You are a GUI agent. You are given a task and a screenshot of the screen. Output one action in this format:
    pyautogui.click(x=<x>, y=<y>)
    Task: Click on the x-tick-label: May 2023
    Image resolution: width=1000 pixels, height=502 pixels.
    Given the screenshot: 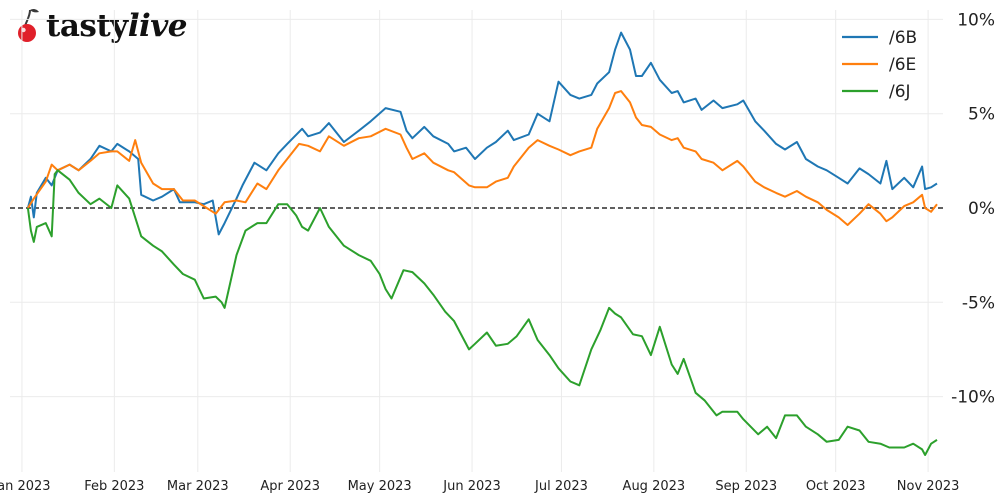 What is the action you would take?
    pyautogui.click(x=380, y=486)
    